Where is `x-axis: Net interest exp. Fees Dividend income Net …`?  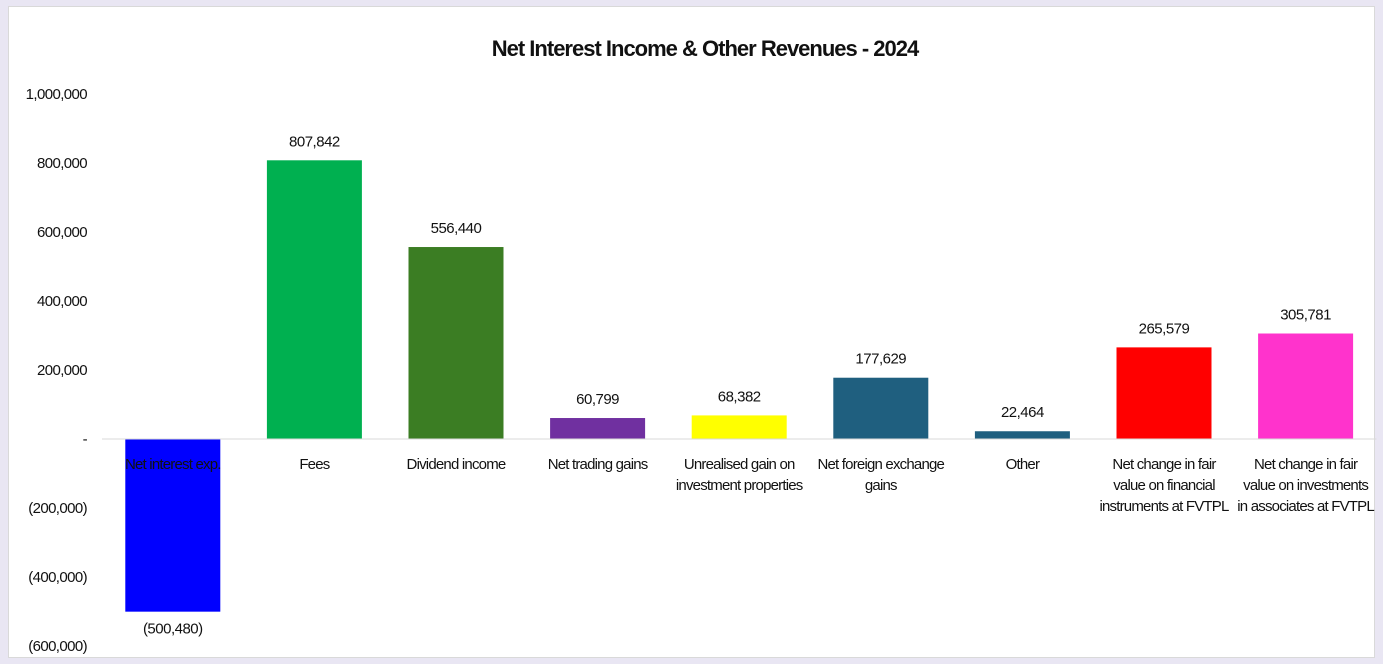 x-axis: Net interest exp. Fees Dividend income Net … is located at coordinates (739, 476).